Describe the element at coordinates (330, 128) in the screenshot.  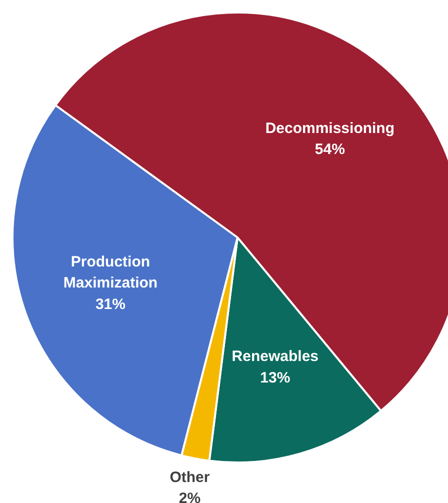
I see `slice-label: Decommissioning` at that location.